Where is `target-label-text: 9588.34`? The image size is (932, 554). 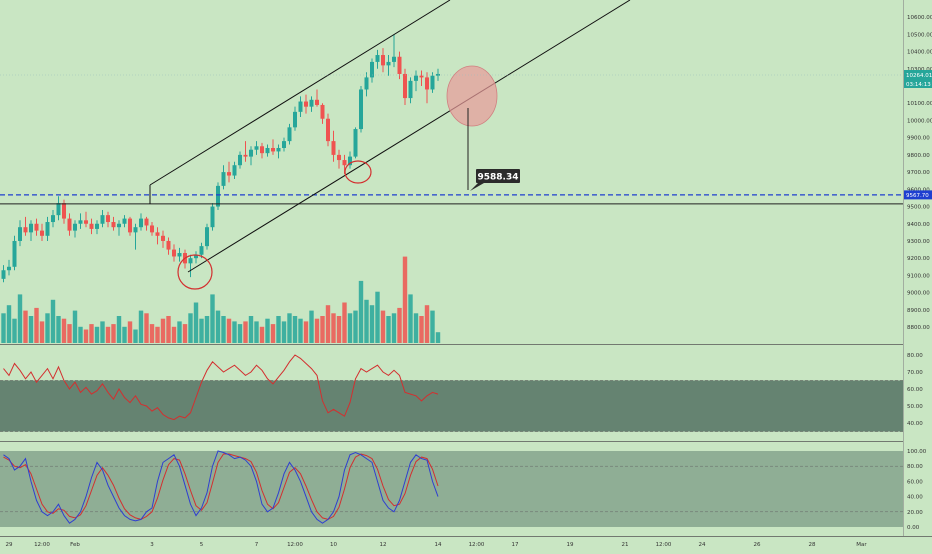 target-label-text: 9588.34 is located at coordinates (498, 178).